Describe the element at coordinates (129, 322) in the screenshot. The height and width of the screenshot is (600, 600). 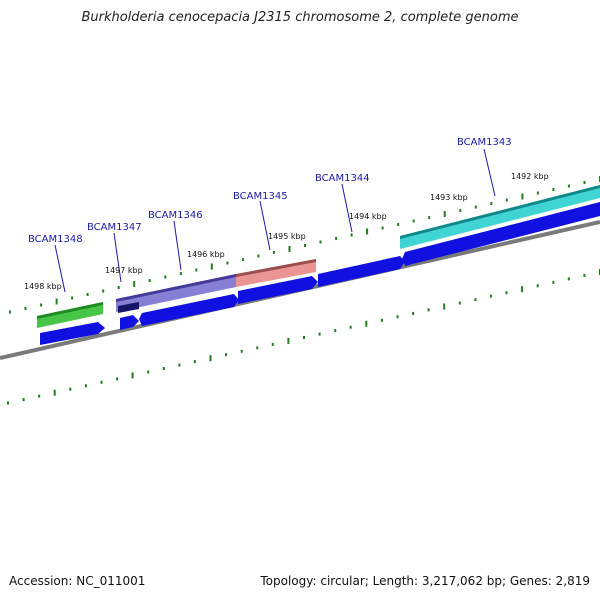
I see `cds-arrow-bcam1347` at that location.